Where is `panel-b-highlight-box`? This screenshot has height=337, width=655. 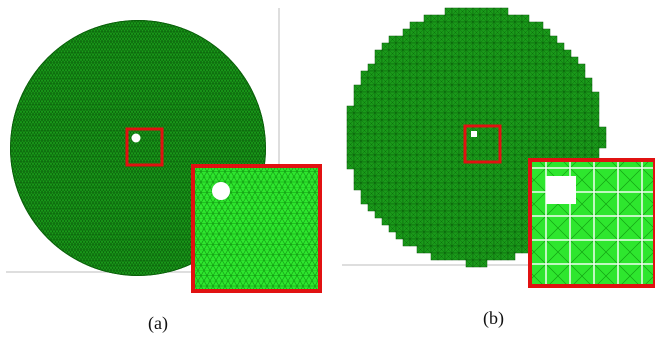 panel-b-highlight-box is located at coordinates (482, 144).